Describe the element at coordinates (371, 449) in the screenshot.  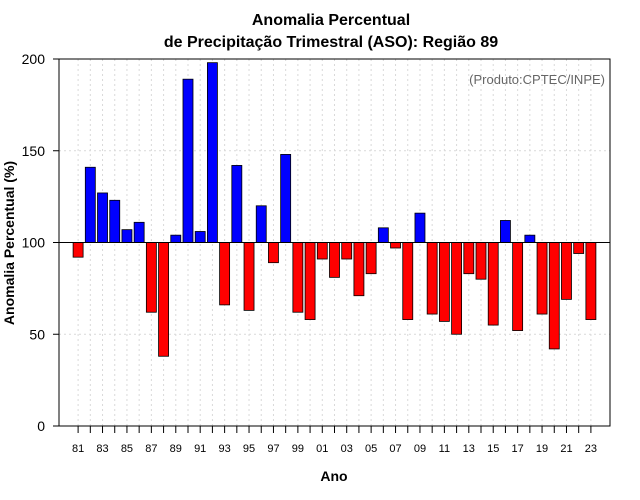
I see `x-tick-label: 05` at that location.